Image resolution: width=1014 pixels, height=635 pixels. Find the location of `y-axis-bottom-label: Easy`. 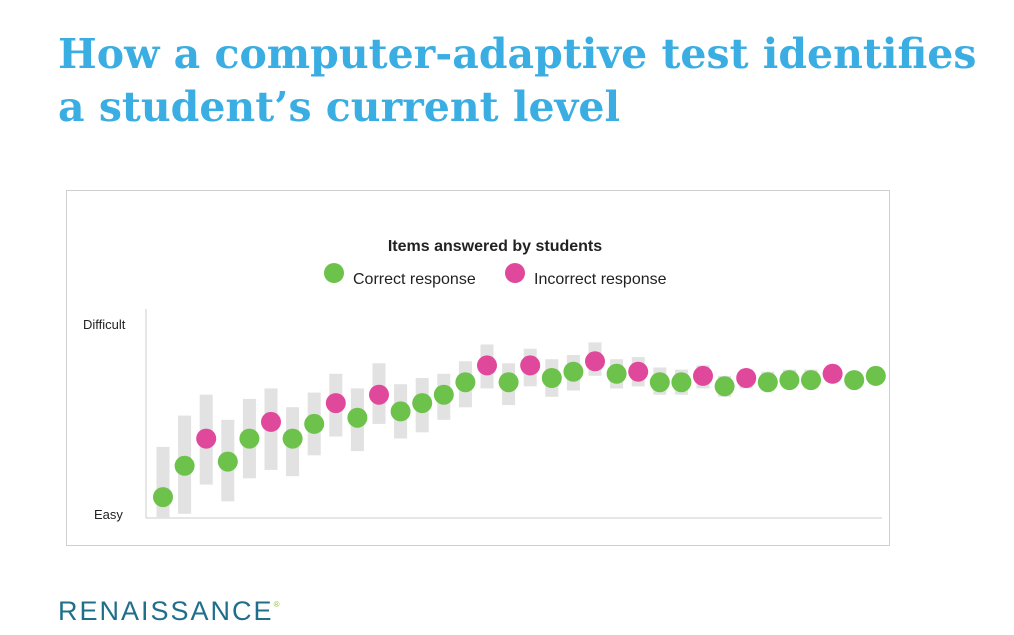

y-axis-bottom-label: Easy is located at coordinates (108, 514).